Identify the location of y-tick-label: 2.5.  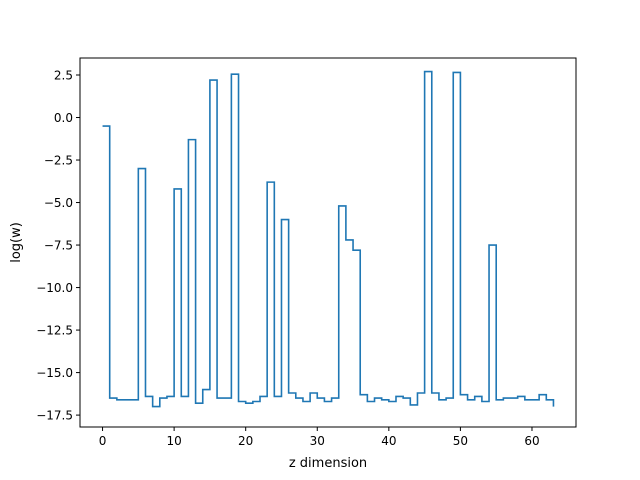
(63, 76).